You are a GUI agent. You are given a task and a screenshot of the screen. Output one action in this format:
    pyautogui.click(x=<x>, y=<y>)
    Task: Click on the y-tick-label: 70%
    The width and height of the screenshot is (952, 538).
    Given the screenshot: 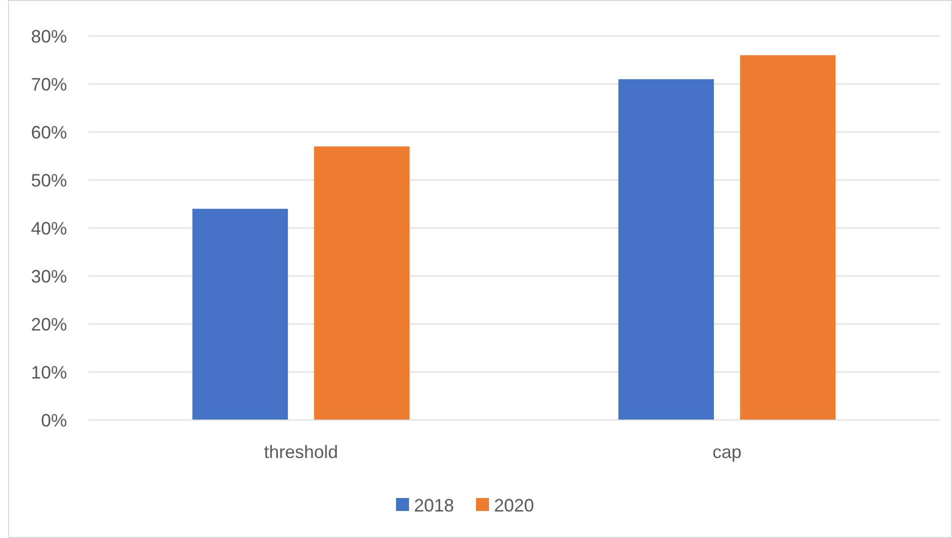 What is the action you would take?
    pyautogui.click(x=48, y=84)
    